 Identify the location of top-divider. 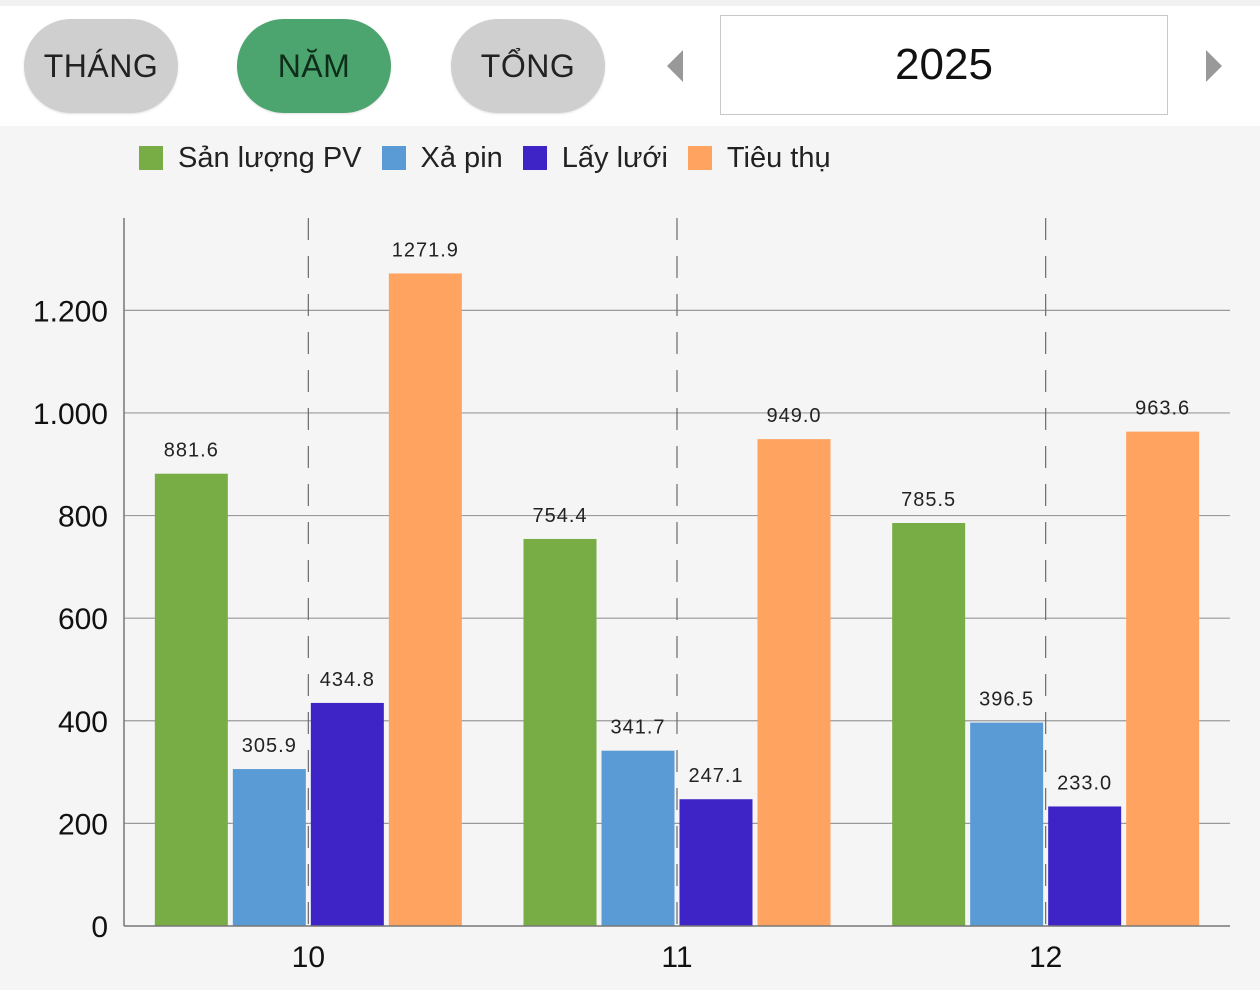
(630, 3).